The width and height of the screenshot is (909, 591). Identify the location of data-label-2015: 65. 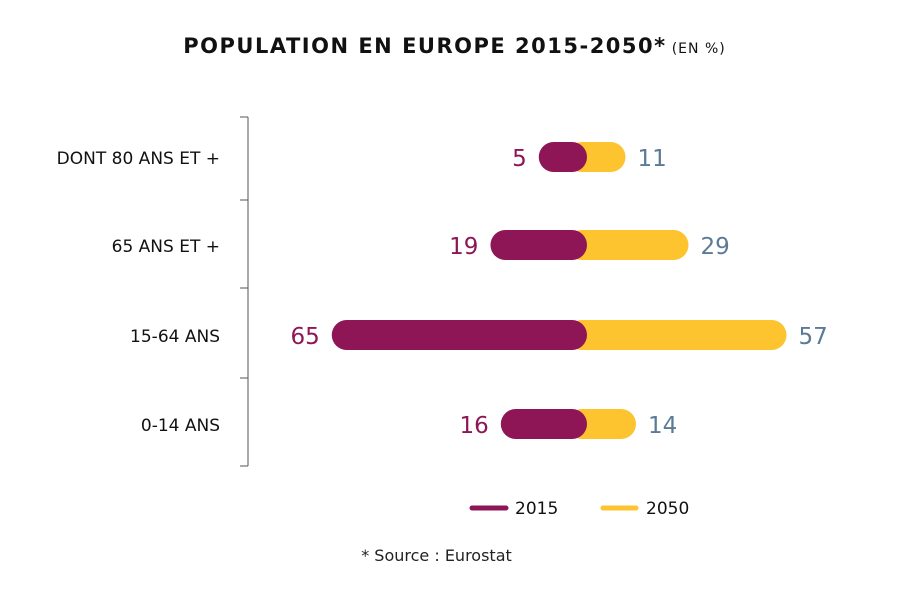
(304, 337).